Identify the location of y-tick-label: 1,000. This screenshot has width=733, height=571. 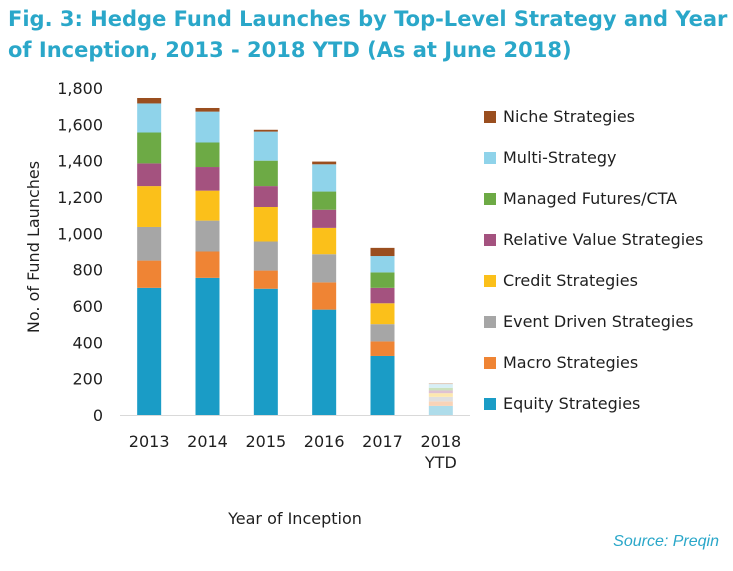
(80, 233).